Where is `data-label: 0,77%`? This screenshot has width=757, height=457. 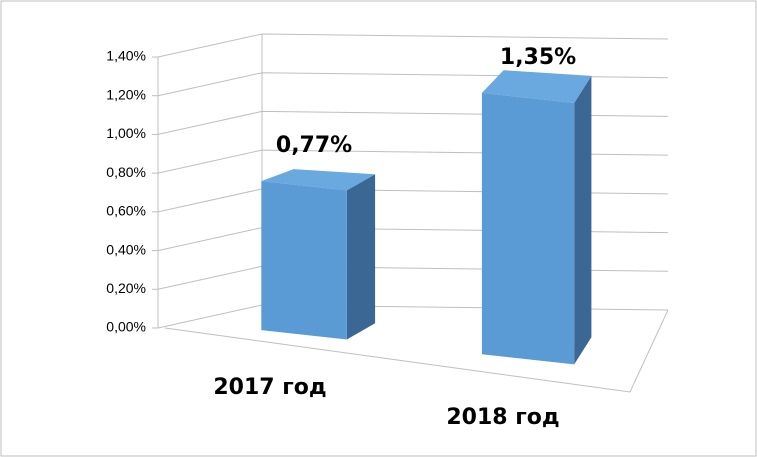
data-label: 0,77% is located at coordinates (314, 145).